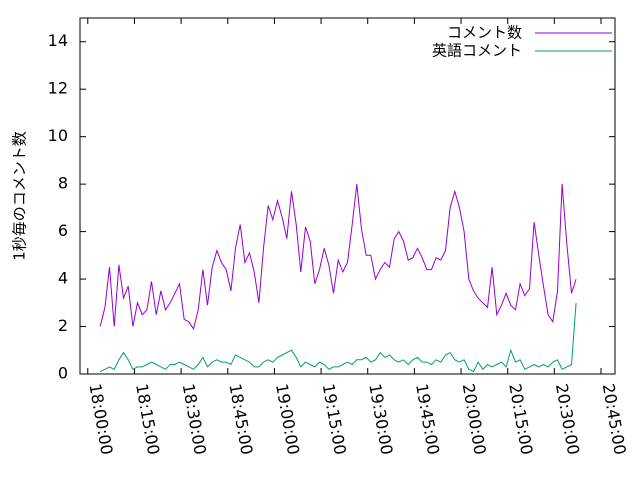 This screenshot has width=640, height=480. Describe the element at coordinates (567, 419) in the screenshot. I see `x-tick-label: 20:30:00` at that location.